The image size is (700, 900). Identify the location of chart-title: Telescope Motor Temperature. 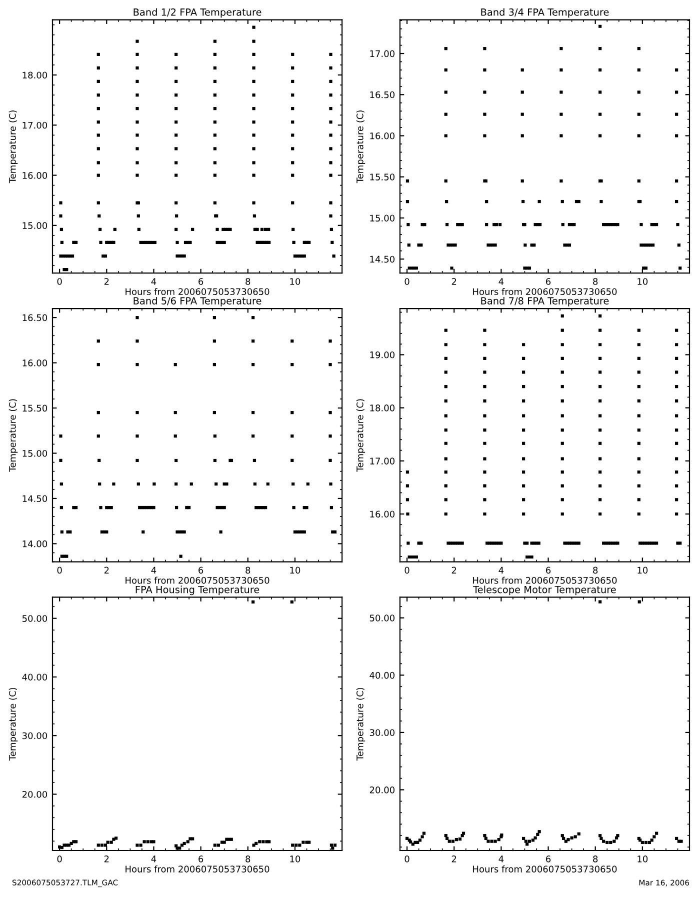
(544, 591).